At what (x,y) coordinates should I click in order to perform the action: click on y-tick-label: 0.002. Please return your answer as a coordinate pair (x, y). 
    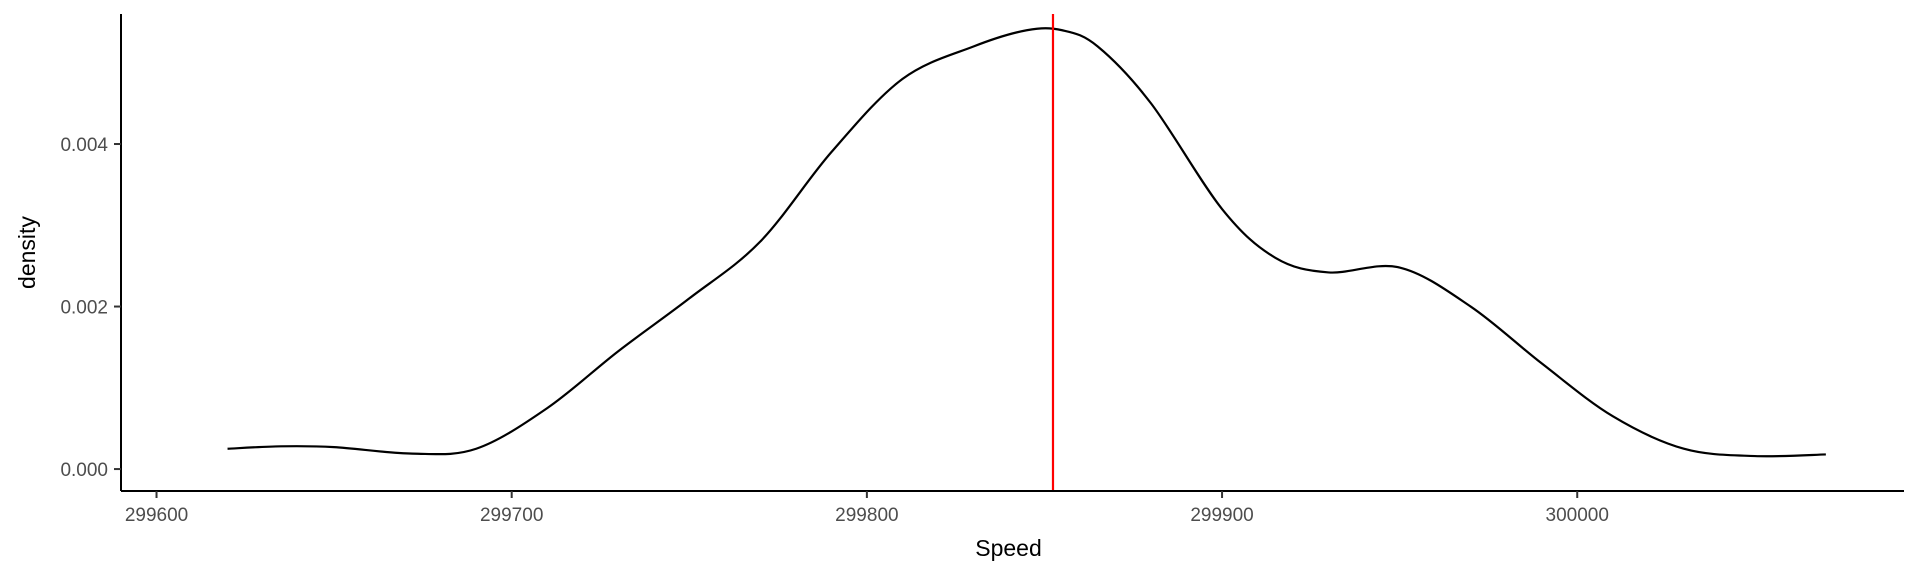
    Looking at the image, I should click on (84, 308).